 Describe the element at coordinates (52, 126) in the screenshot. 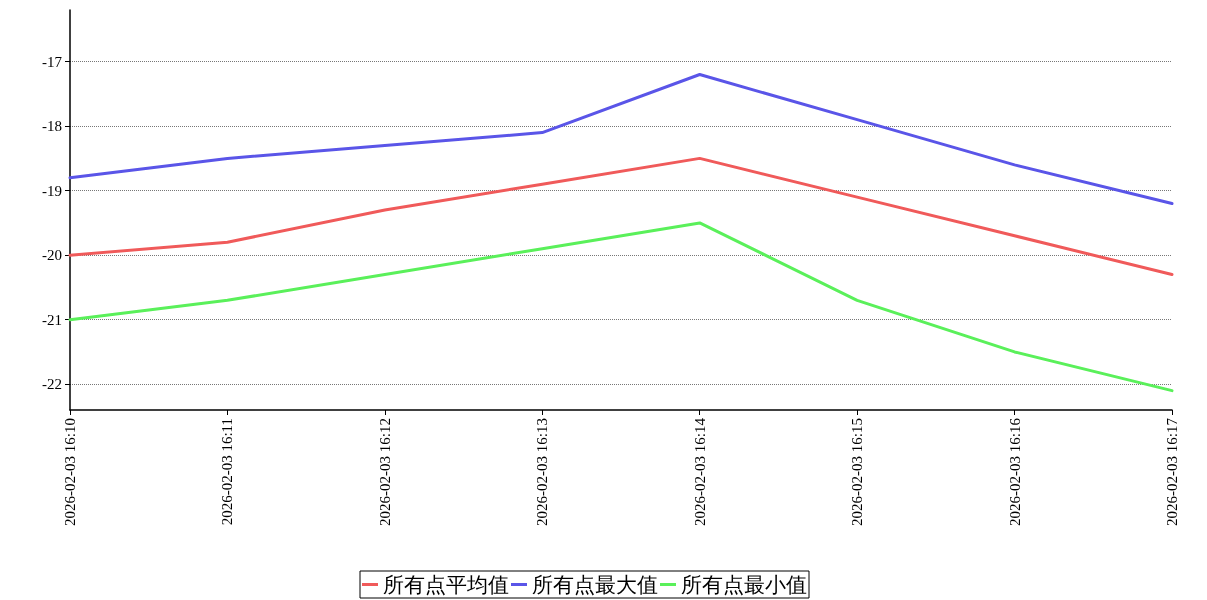

I see `y-tick-label: -18` at that location.